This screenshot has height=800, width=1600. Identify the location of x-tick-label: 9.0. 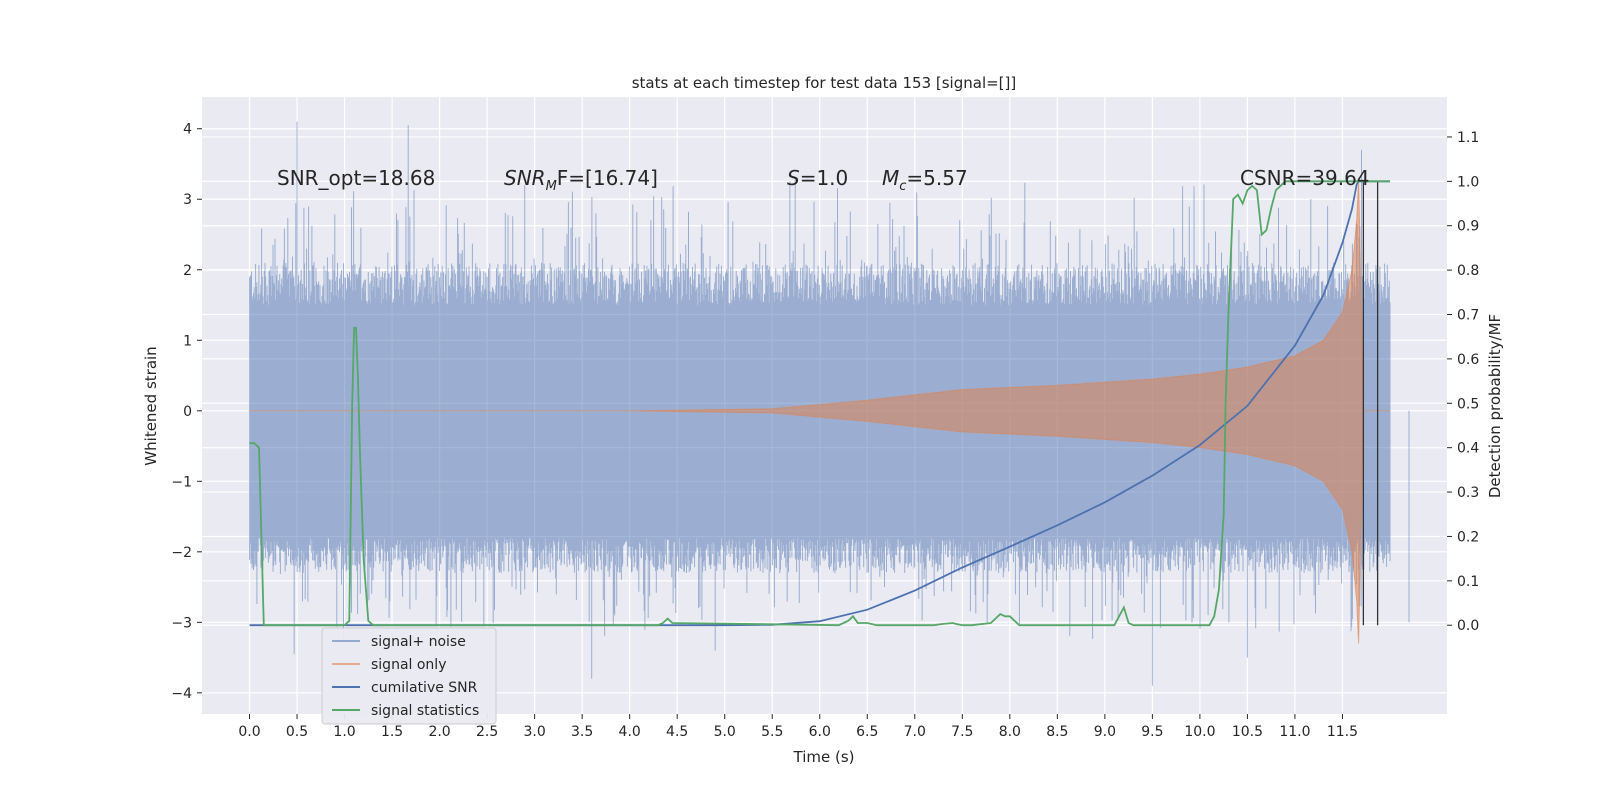
(1105, 732).